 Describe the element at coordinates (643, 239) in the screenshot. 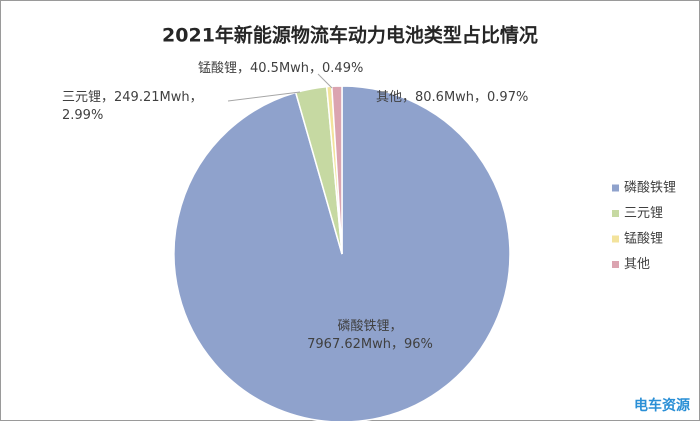

I see `legend-label: 锰酸锂` at that location.